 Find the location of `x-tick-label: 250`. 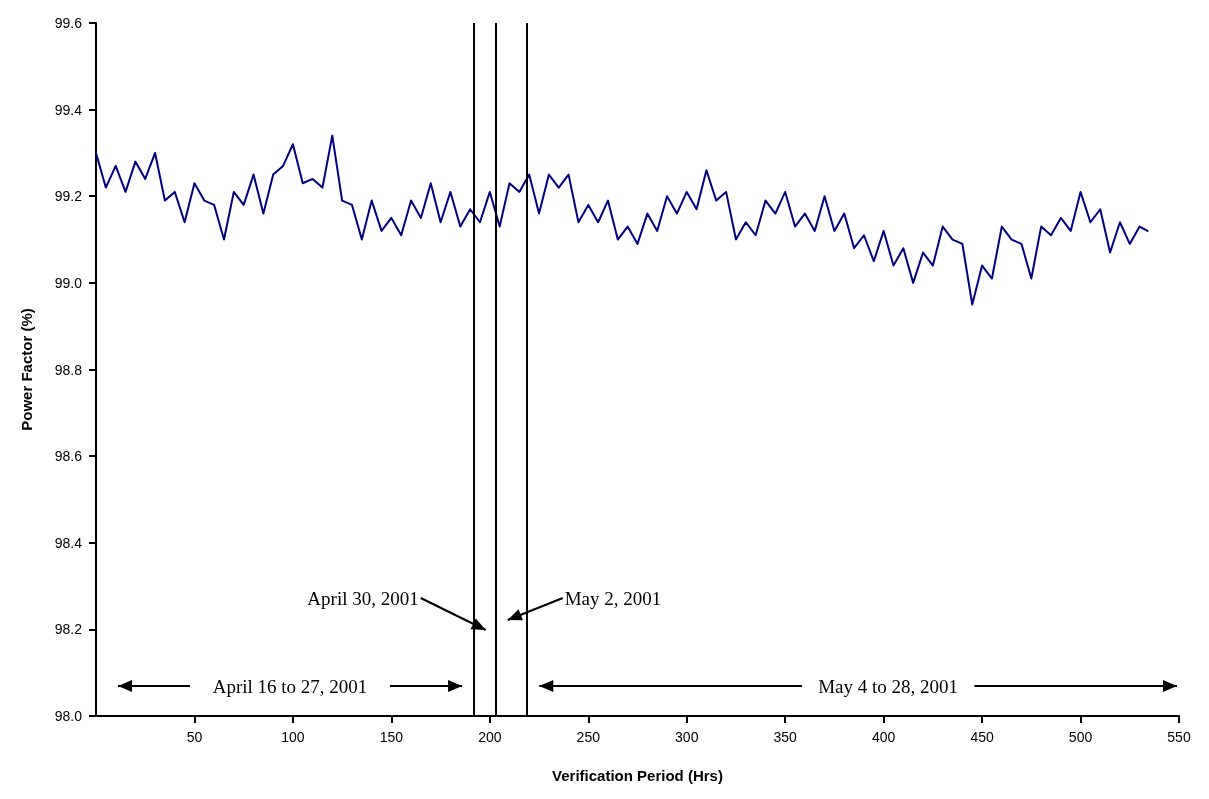

x-tick-label: 250 is located at coordinates (588, 737).